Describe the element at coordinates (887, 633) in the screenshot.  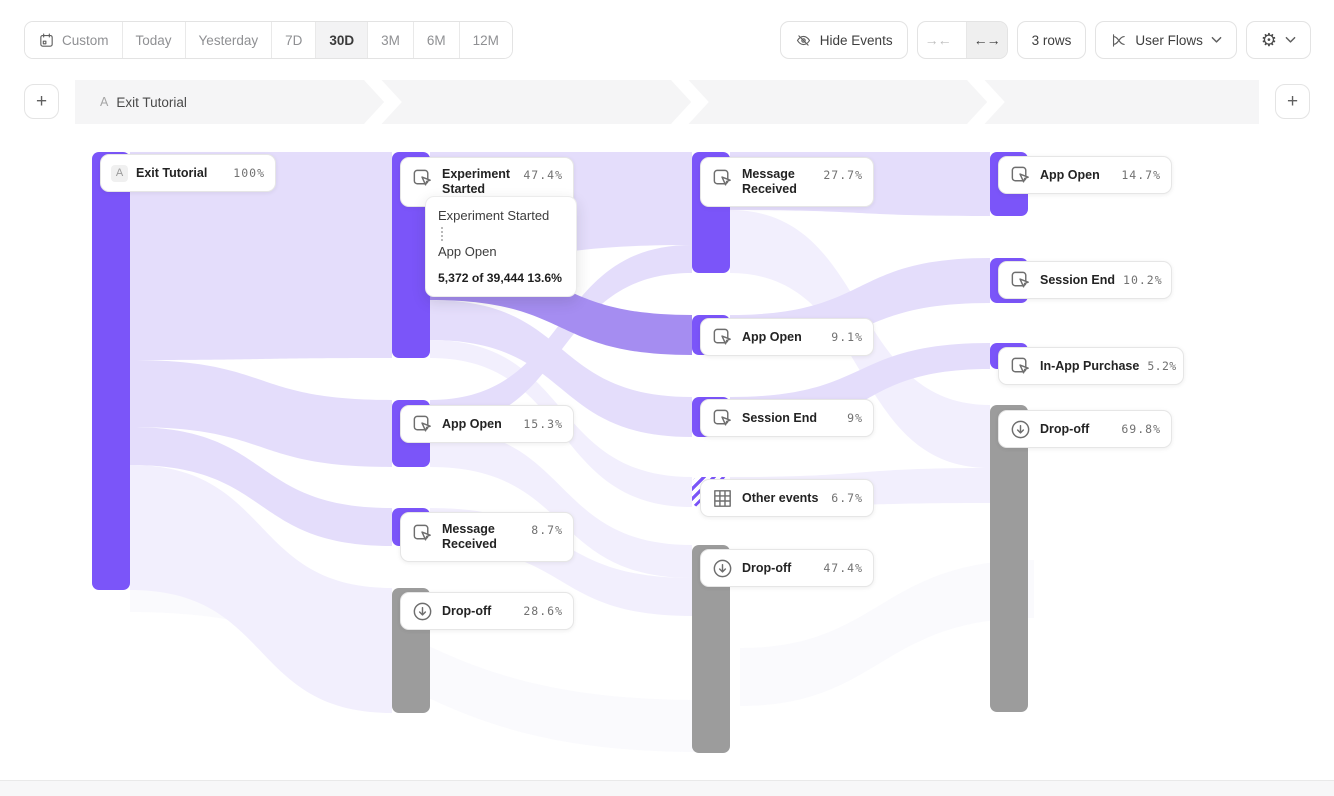
I see `background-watermark` at that location.